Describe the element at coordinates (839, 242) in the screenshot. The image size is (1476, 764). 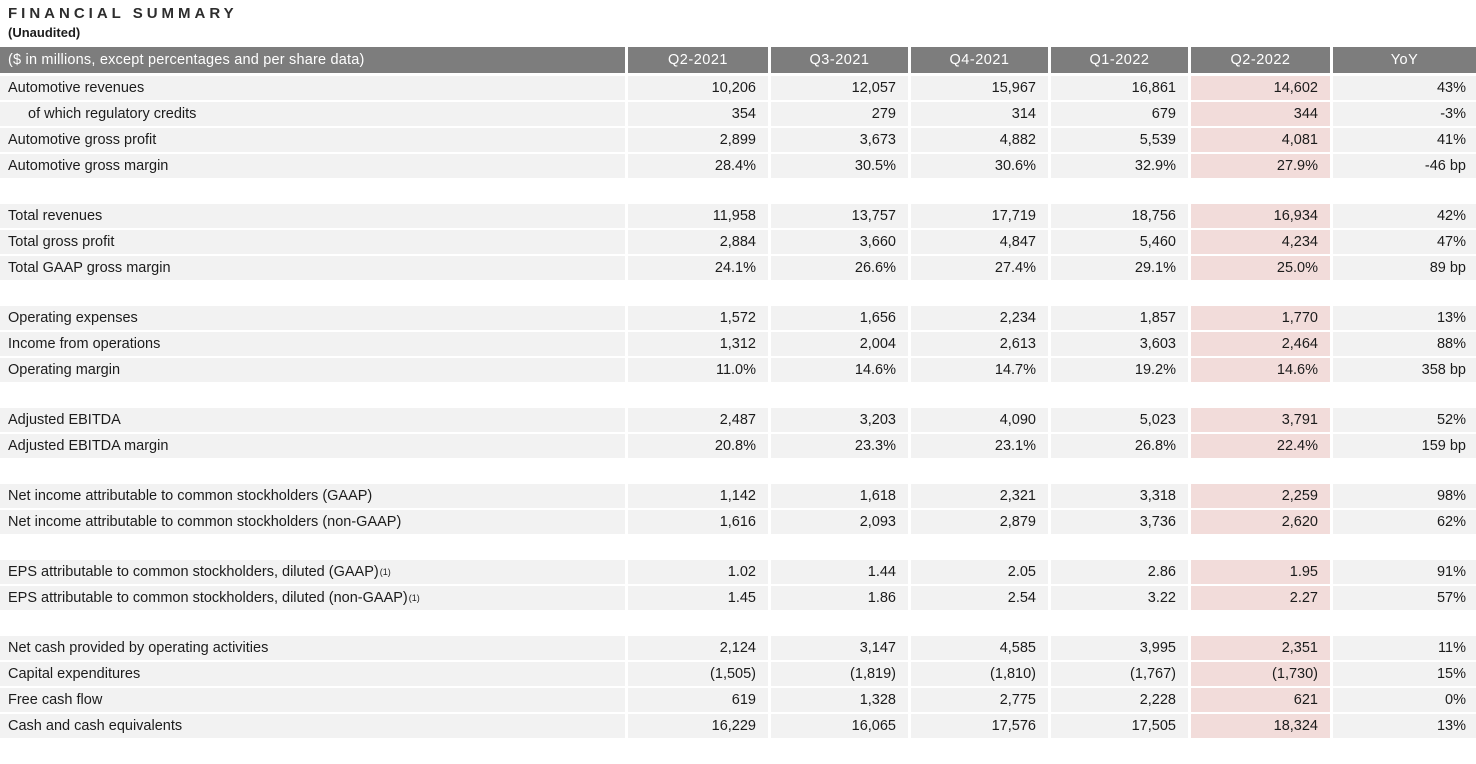
I see `period-value-cell: 3,660` at that location.